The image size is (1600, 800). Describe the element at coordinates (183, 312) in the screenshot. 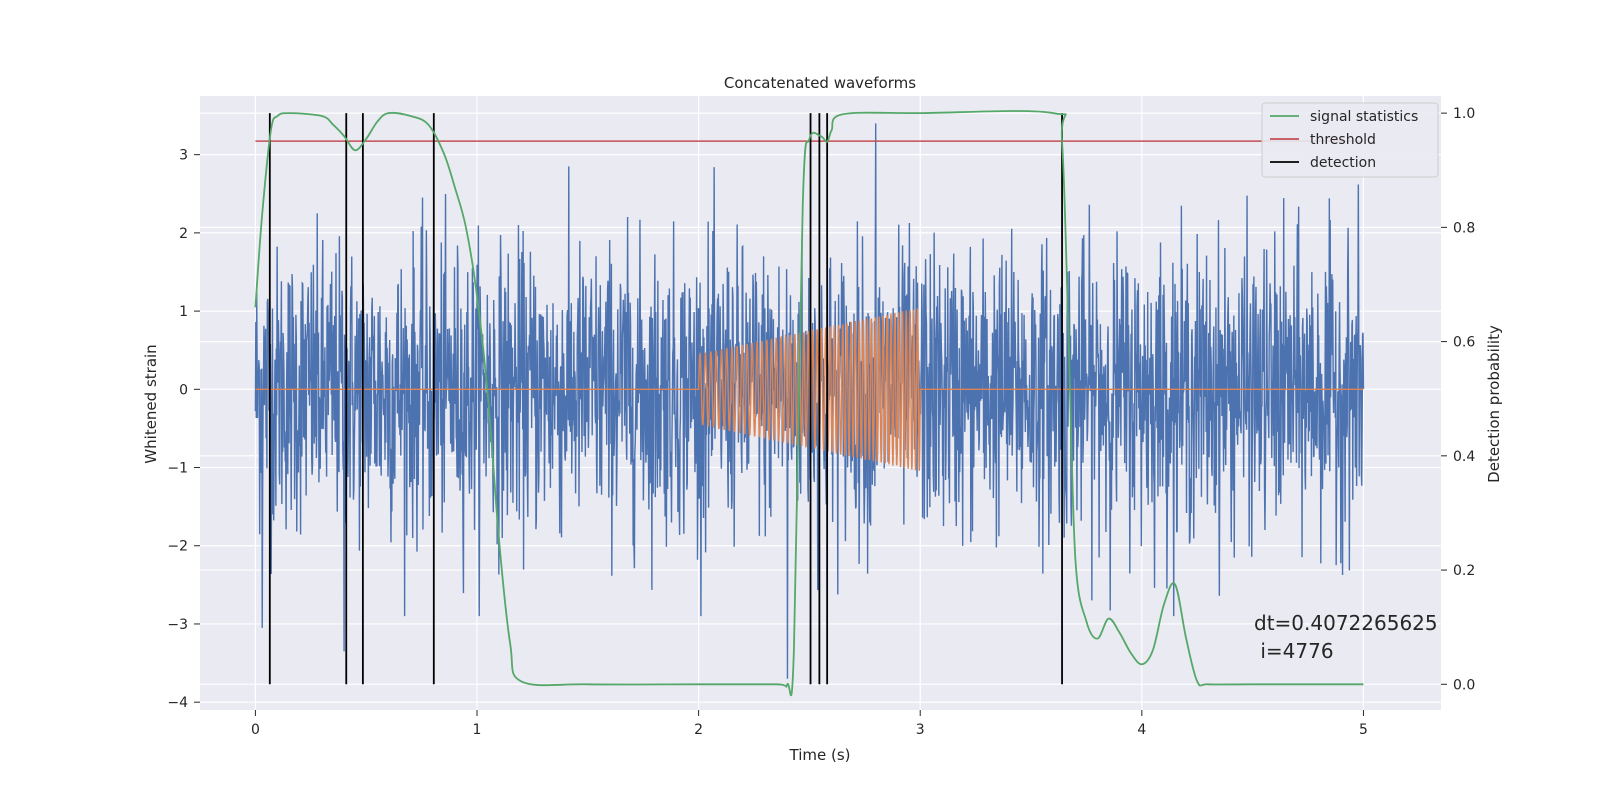

I see `y-left-tick-label-5: 1` at that location.